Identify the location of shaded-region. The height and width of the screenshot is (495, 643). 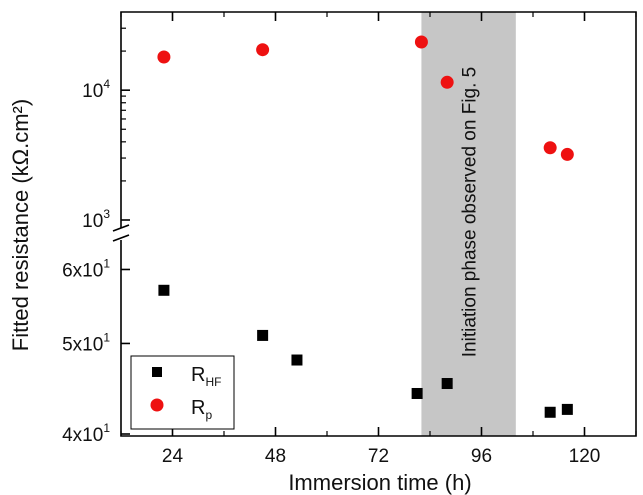
(468, 224).